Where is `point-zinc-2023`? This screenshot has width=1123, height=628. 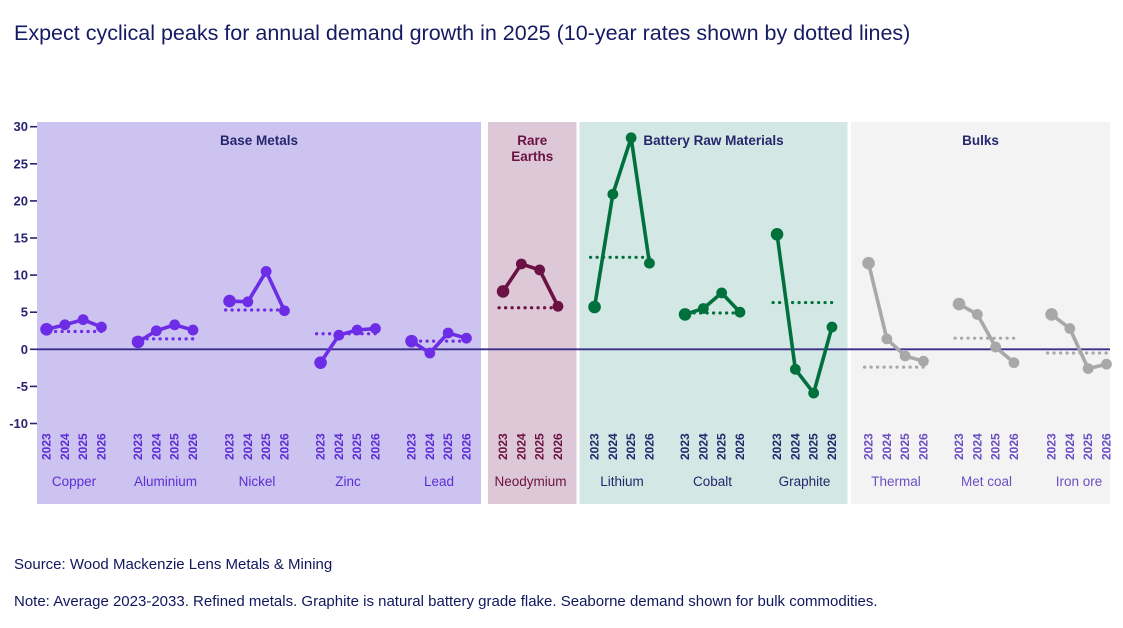
point-zinc-2023 is located at coordinates (320, 362).